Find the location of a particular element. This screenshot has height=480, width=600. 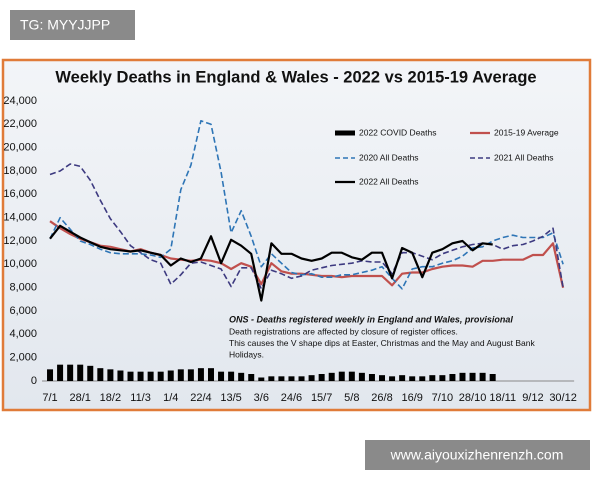

y-tick-label: 6,000 is located at coordinates (23, 311).